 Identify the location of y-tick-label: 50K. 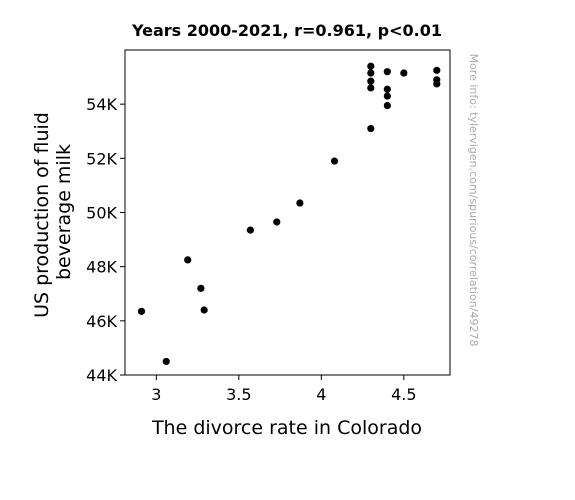
(101, 213).